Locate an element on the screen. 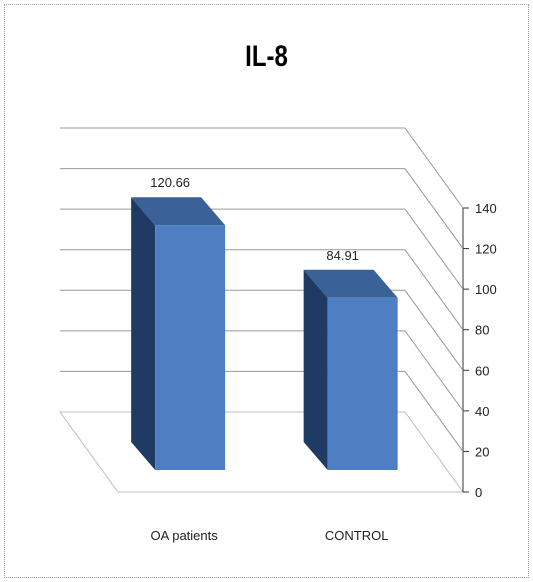 The height and width of the screenshot is (582, 533). x-tick-label: CONTROL is located at coordinates (357, 535).